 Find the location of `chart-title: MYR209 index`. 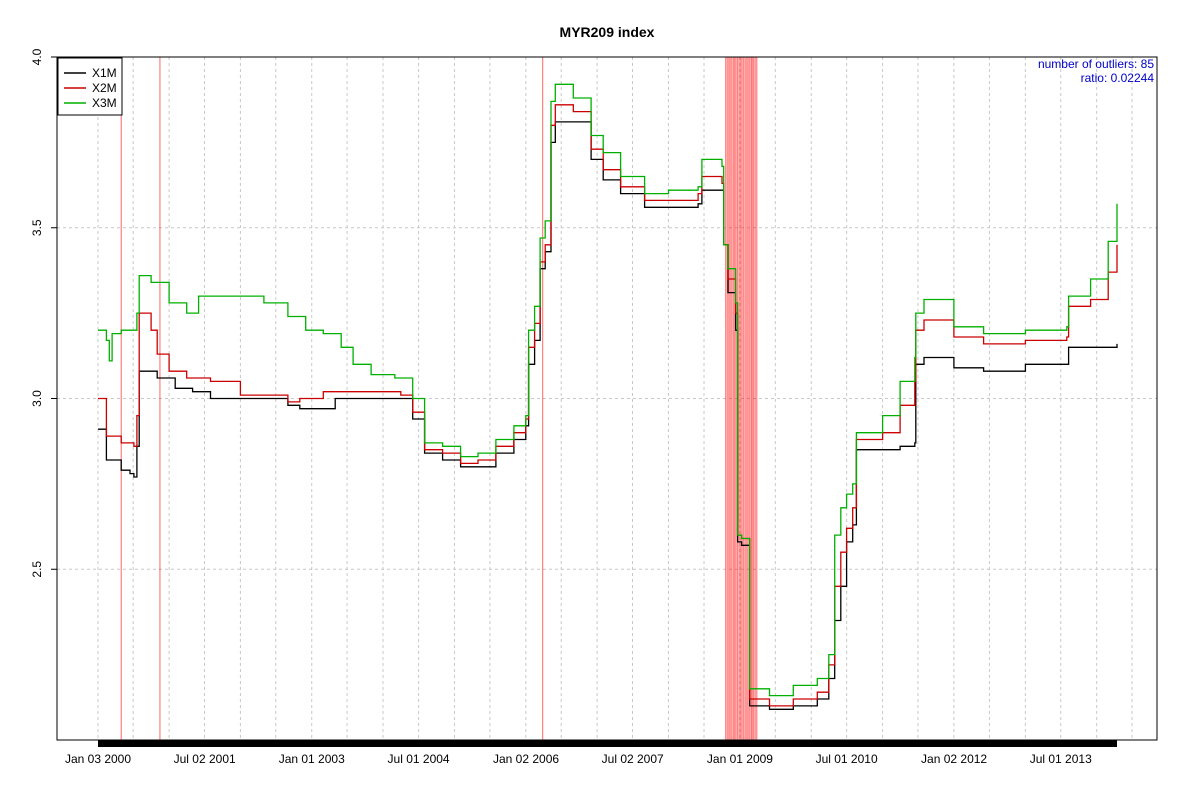

chart-title: MYR209 index is located at coordinates (607, 32).